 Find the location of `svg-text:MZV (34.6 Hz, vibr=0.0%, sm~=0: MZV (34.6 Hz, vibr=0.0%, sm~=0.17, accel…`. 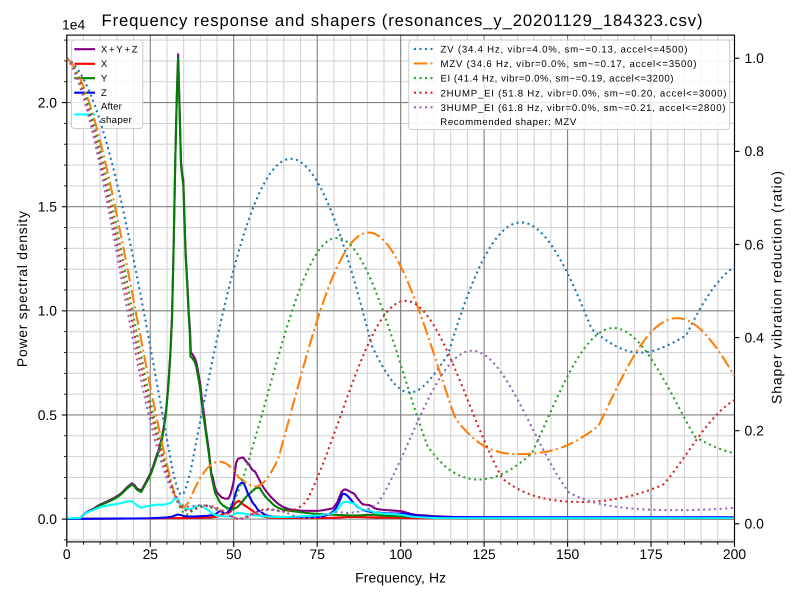

svg-text:MZV (34.6 Hz, vibr=0.0%, sm~=0: MZV (34.6 Hz, vibr=0.0%, sm~=0.17, accel… is located at coordinates (569, 64).